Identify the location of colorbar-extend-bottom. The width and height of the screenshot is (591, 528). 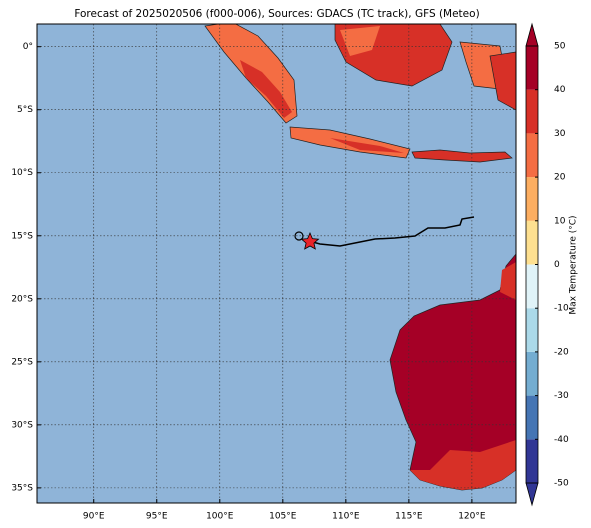
(532, 494).